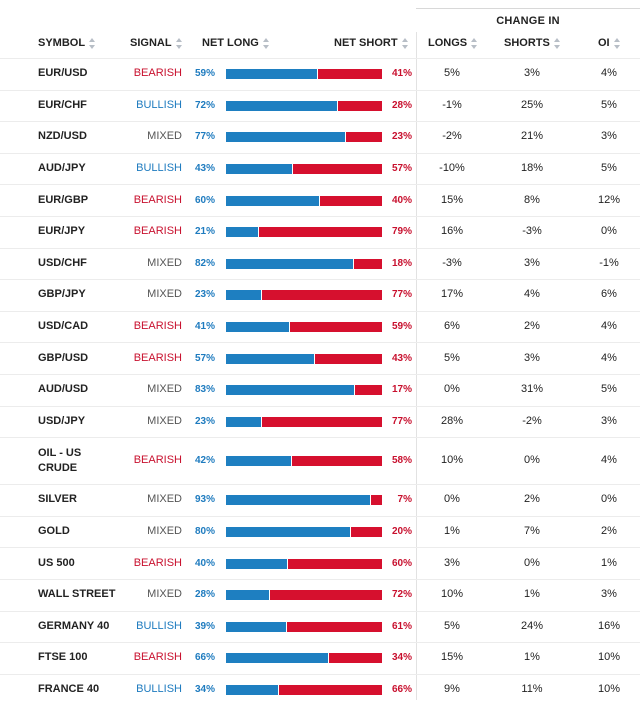 This screenshot has height=705, width=640. I want to click on net-long-column-header: NET LONG, so click(236, 43).